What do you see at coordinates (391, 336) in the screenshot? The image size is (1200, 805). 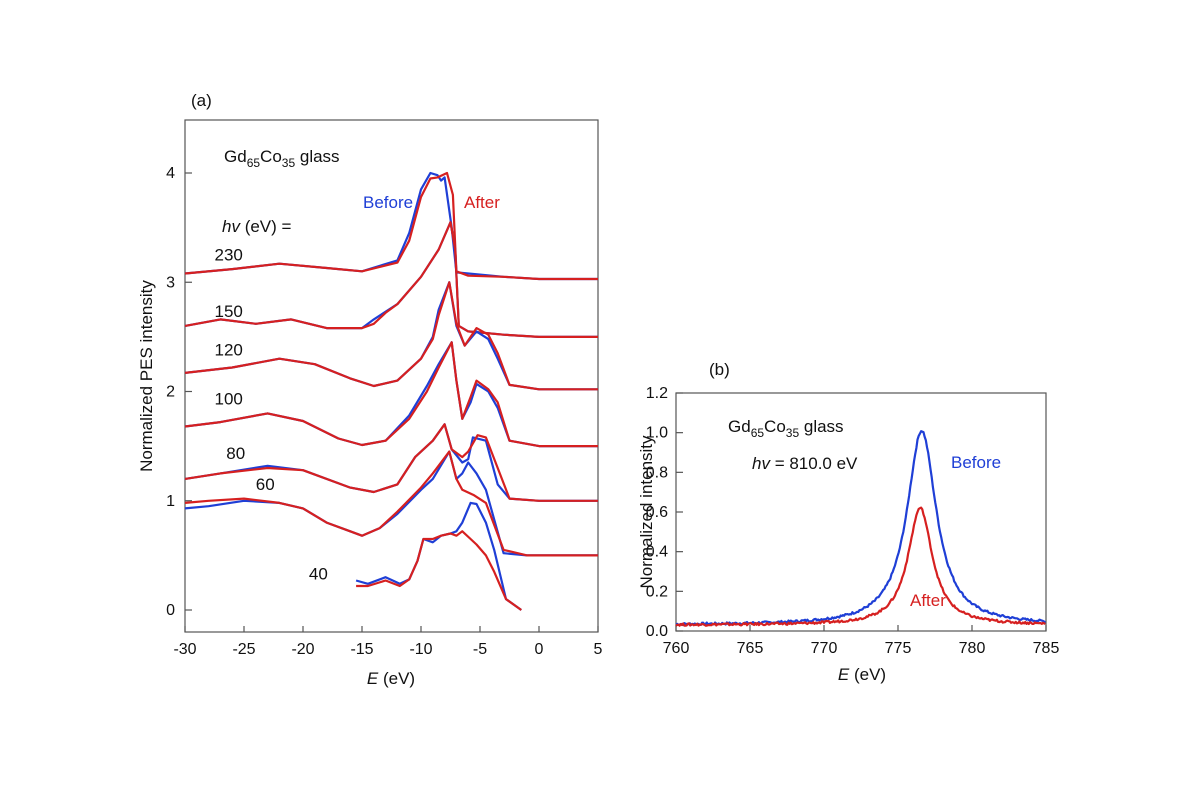 I see `series-line-after-hv120` at bounding box center [391, 336].